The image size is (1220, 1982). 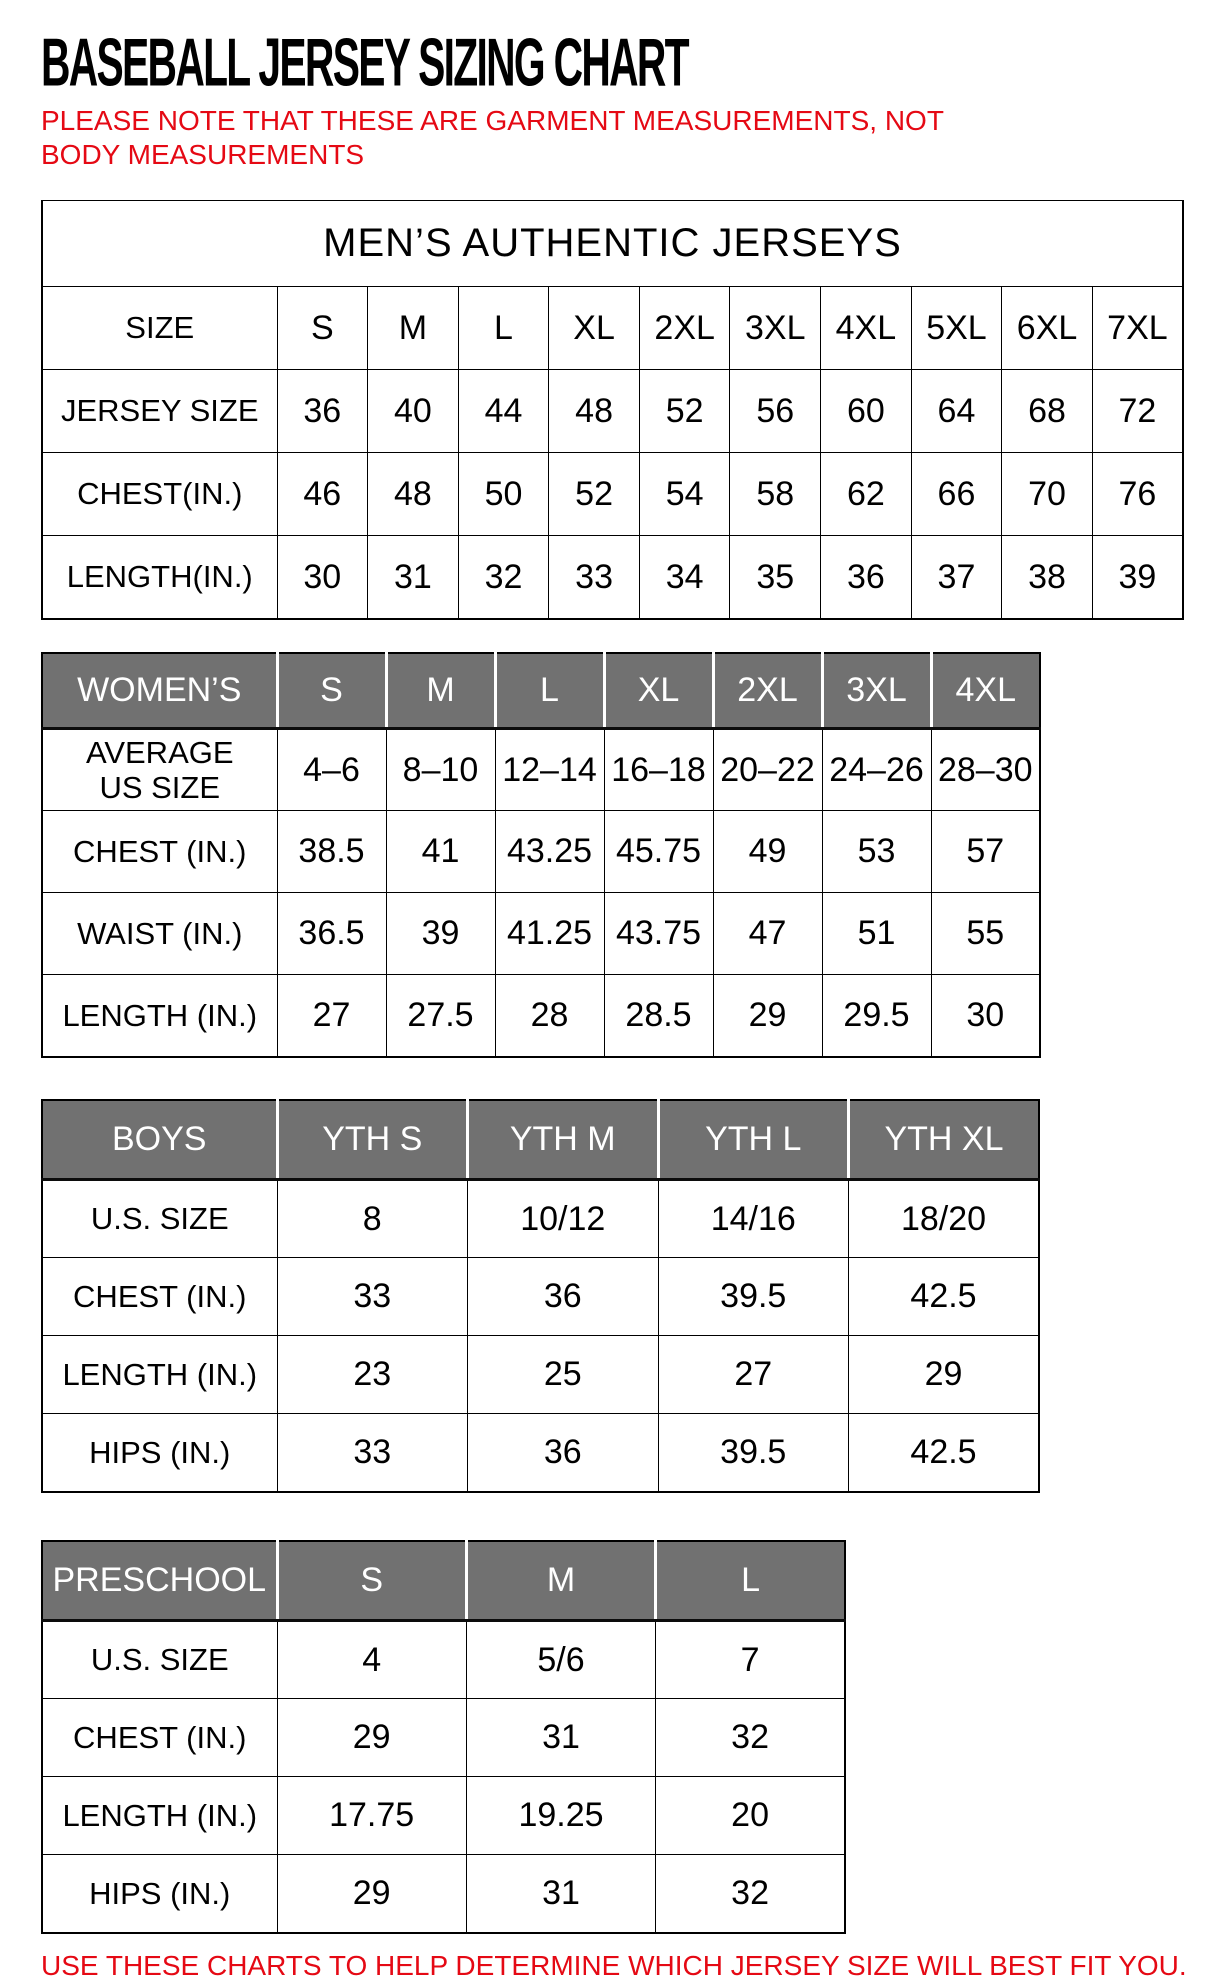 I want to click on size-value-cell: 39, so click(x=440, y=934).